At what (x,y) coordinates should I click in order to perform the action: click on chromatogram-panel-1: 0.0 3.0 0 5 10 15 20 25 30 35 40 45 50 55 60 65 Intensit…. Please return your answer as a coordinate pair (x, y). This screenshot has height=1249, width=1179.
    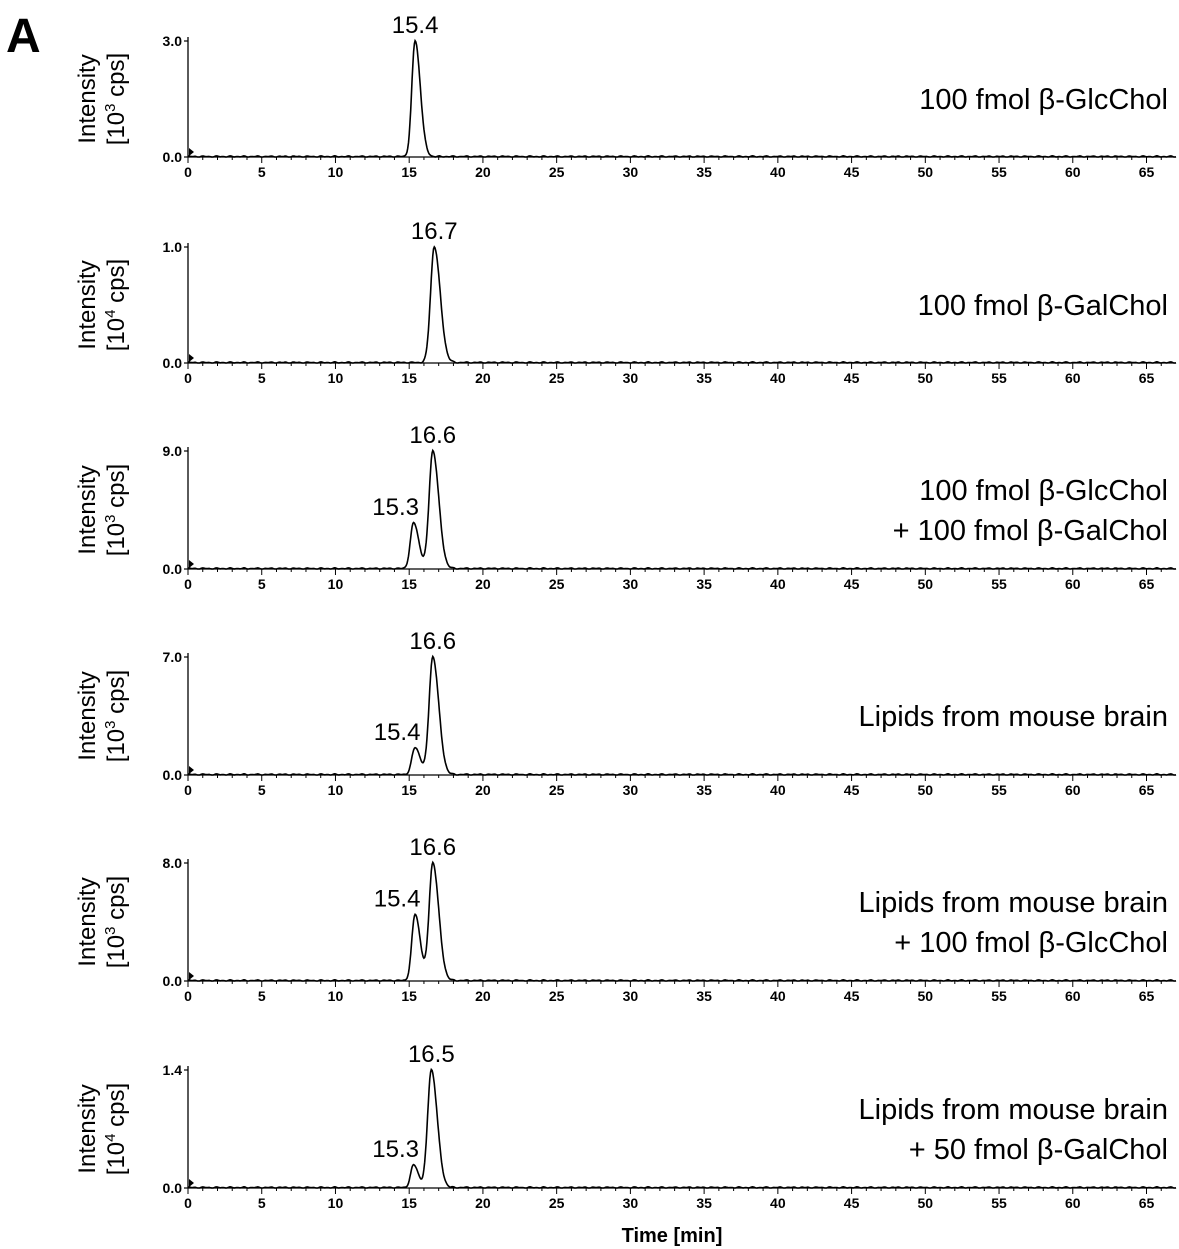
    Looking at the image, I should click on (625, 96).